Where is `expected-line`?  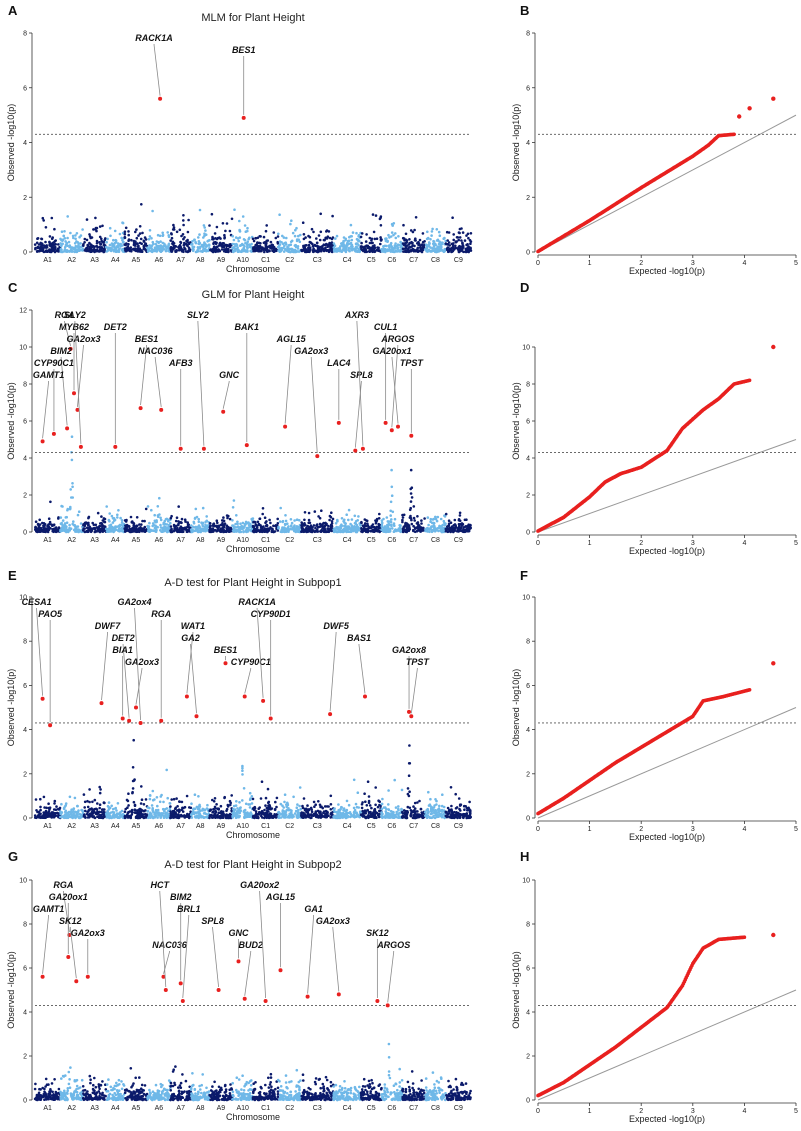
expected-line is located at coordinates (667, 183).